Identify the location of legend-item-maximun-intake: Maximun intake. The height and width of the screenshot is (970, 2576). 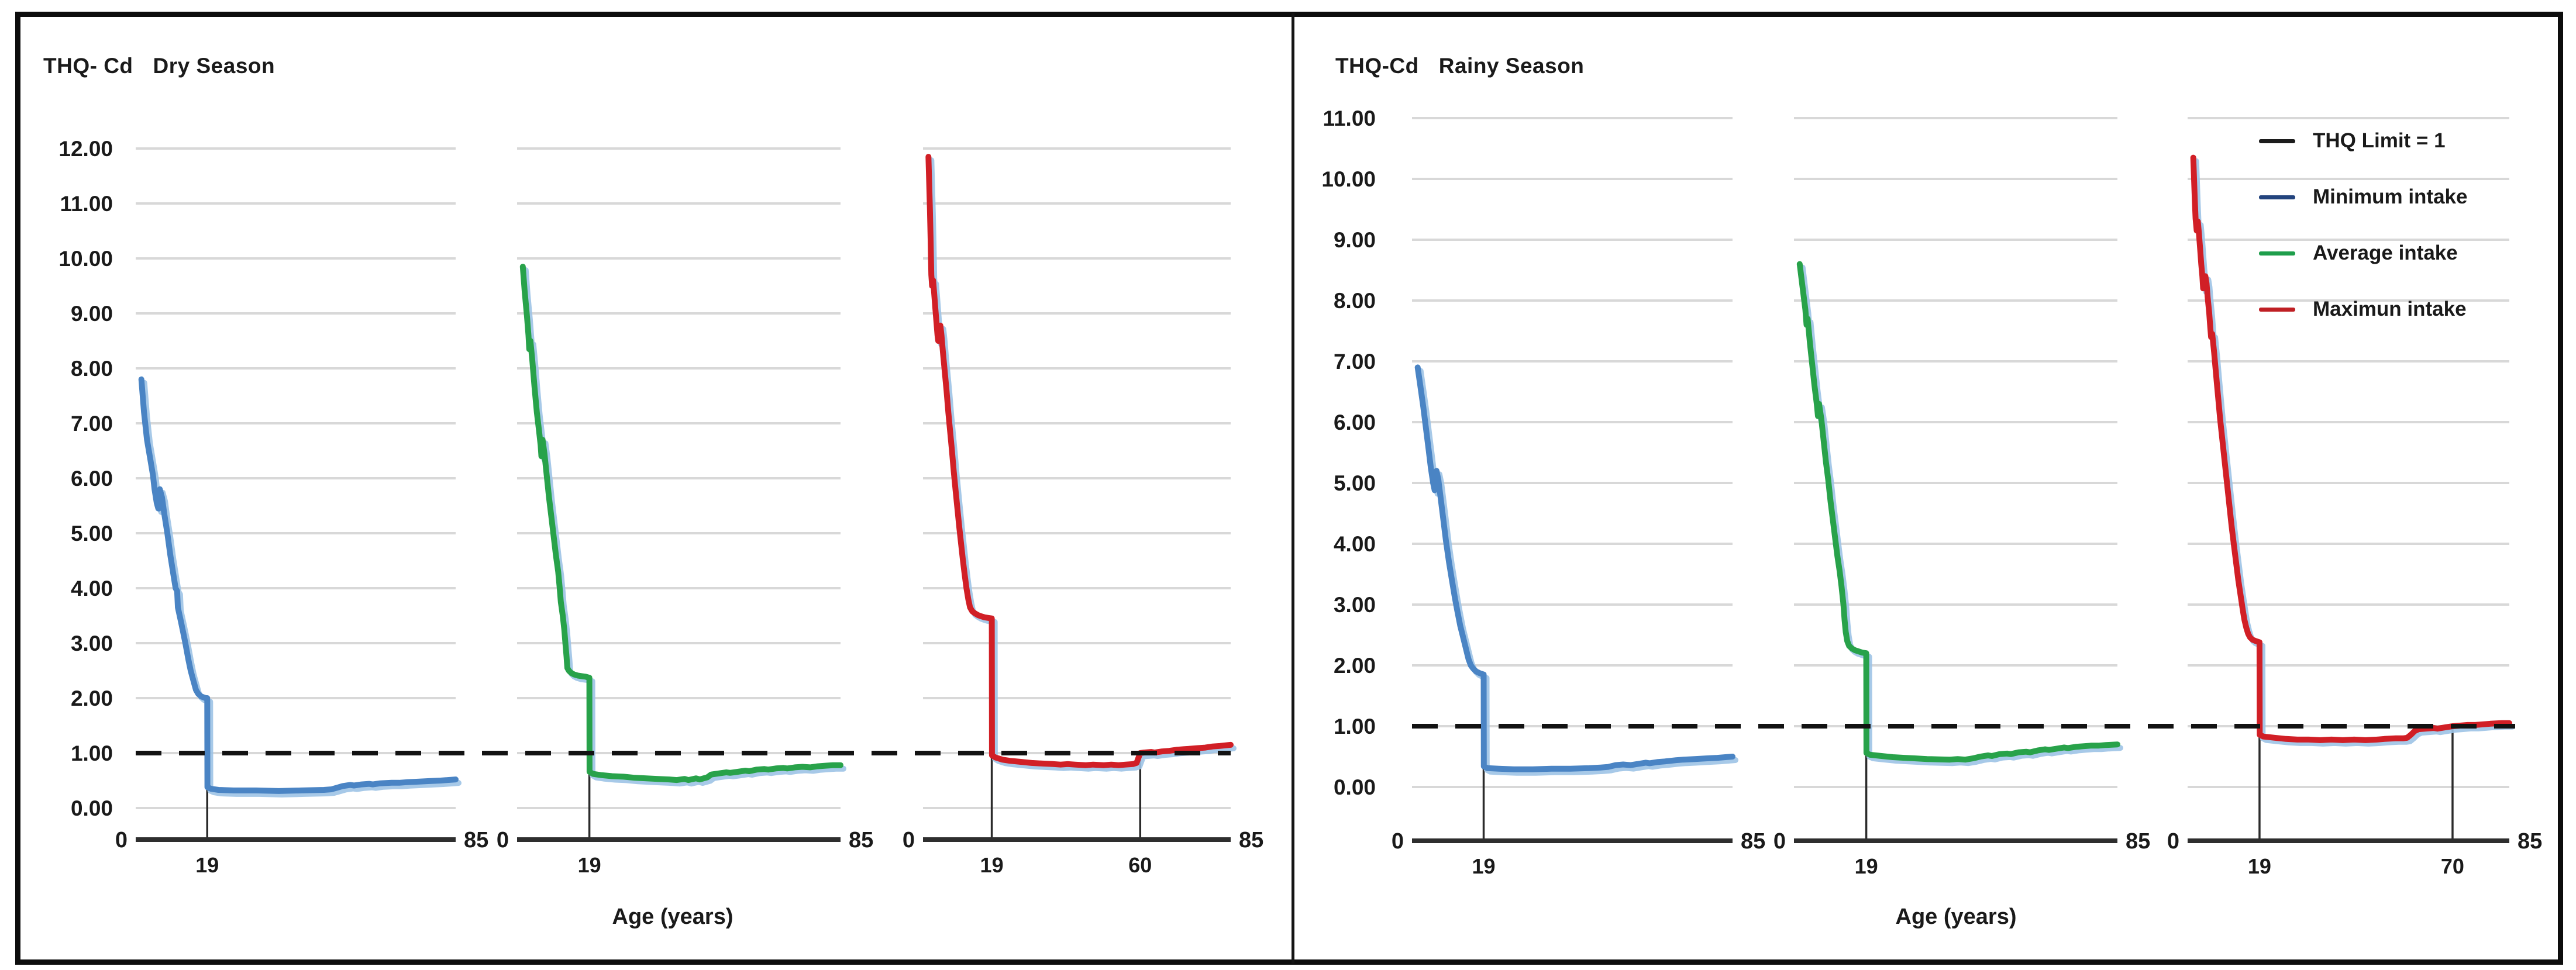
(2408, 309).